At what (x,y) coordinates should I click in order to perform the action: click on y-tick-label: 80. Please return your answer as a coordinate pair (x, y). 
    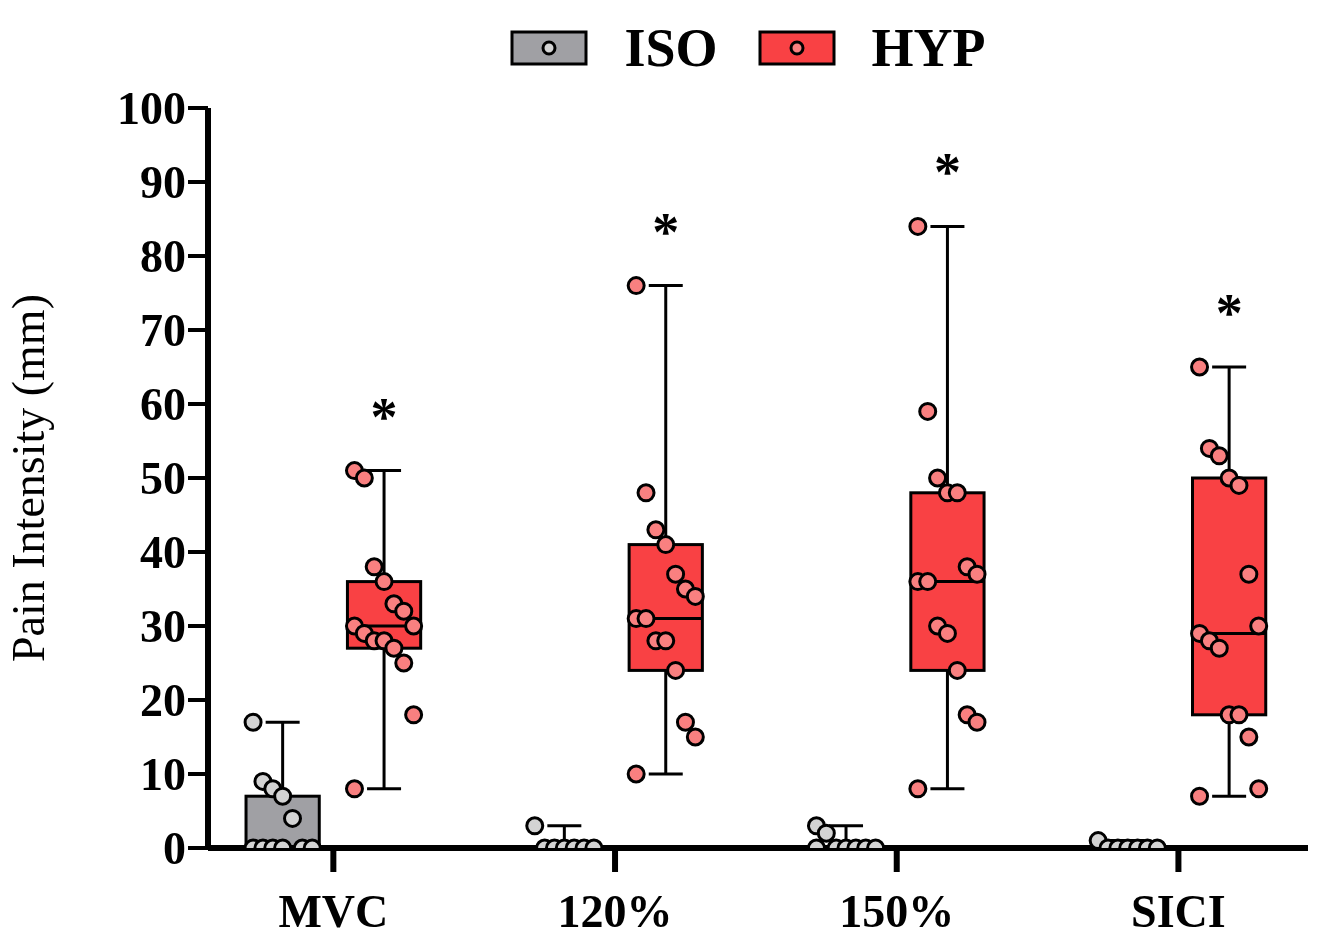
    Looking at the image, I should click on (163, 257).